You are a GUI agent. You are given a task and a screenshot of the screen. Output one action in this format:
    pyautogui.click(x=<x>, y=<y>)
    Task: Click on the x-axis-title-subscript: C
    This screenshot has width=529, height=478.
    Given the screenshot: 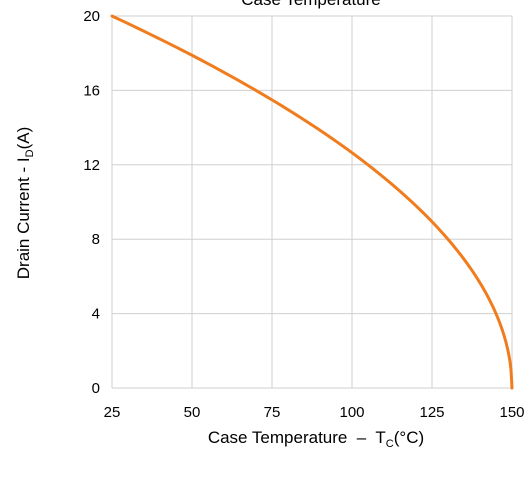 What is the action you would take?
    pyautogui.click(x=390, y=444)
    